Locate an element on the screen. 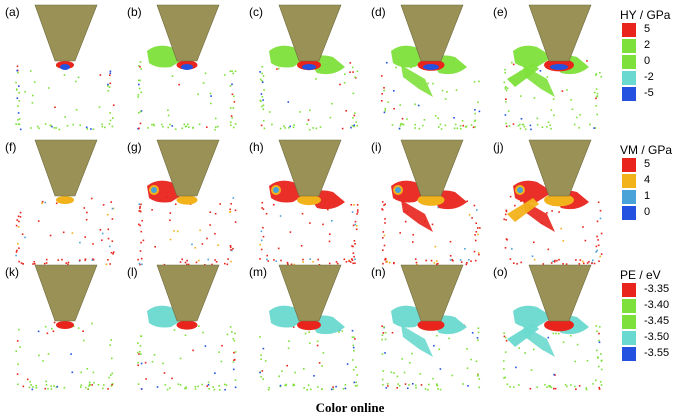  panel-label: (k) is located at coordinates (12, 272).